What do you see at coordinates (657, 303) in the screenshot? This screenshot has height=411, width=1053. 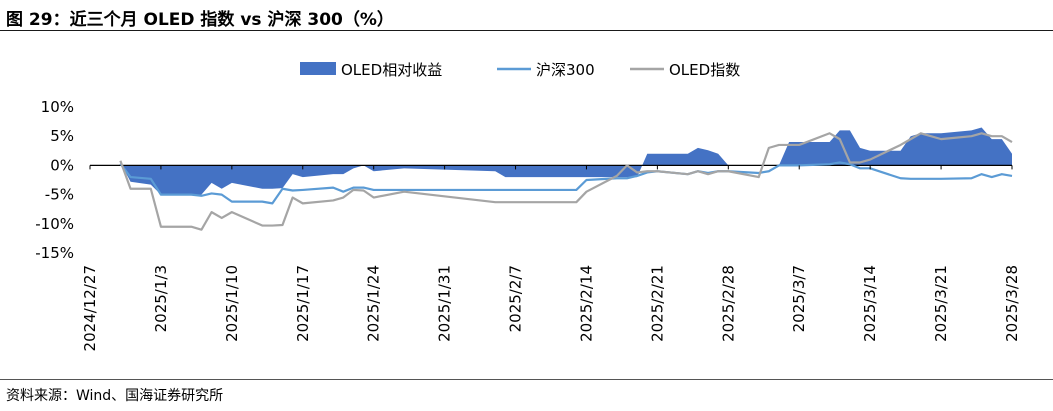 I see `x-tick-label: 2025/2/21` at bounding box center [657, 303].